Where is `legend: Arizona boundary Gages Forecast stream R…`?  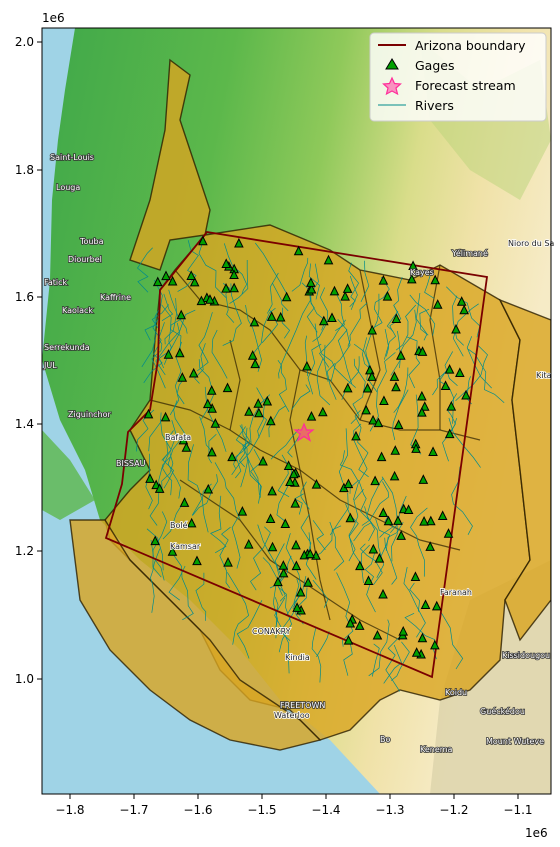 legend: Arizona boundary Gages Forecast stream R… is located at coordinates (458, 77).